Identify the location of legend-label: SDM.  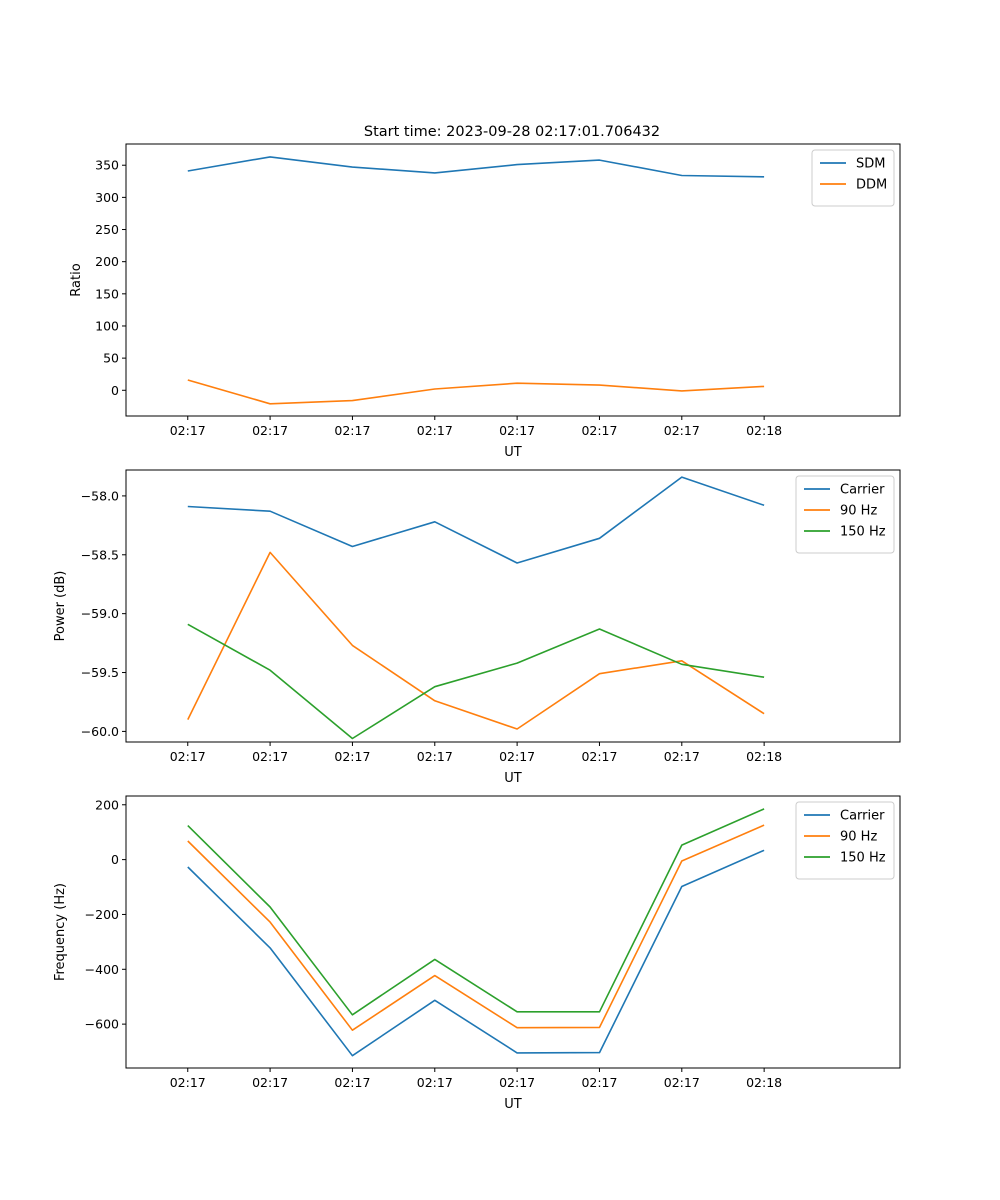
(870, 164).